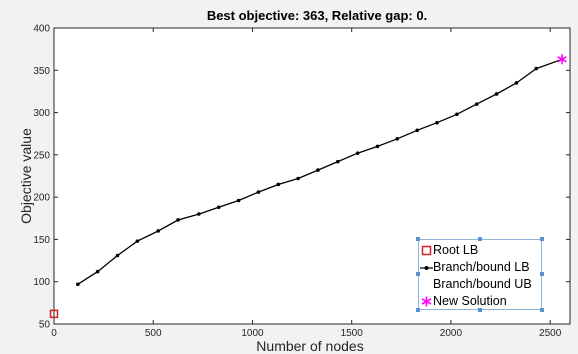 The image size is (578, 354). I want to click on y-tick-label: 150, so click(41, 240).